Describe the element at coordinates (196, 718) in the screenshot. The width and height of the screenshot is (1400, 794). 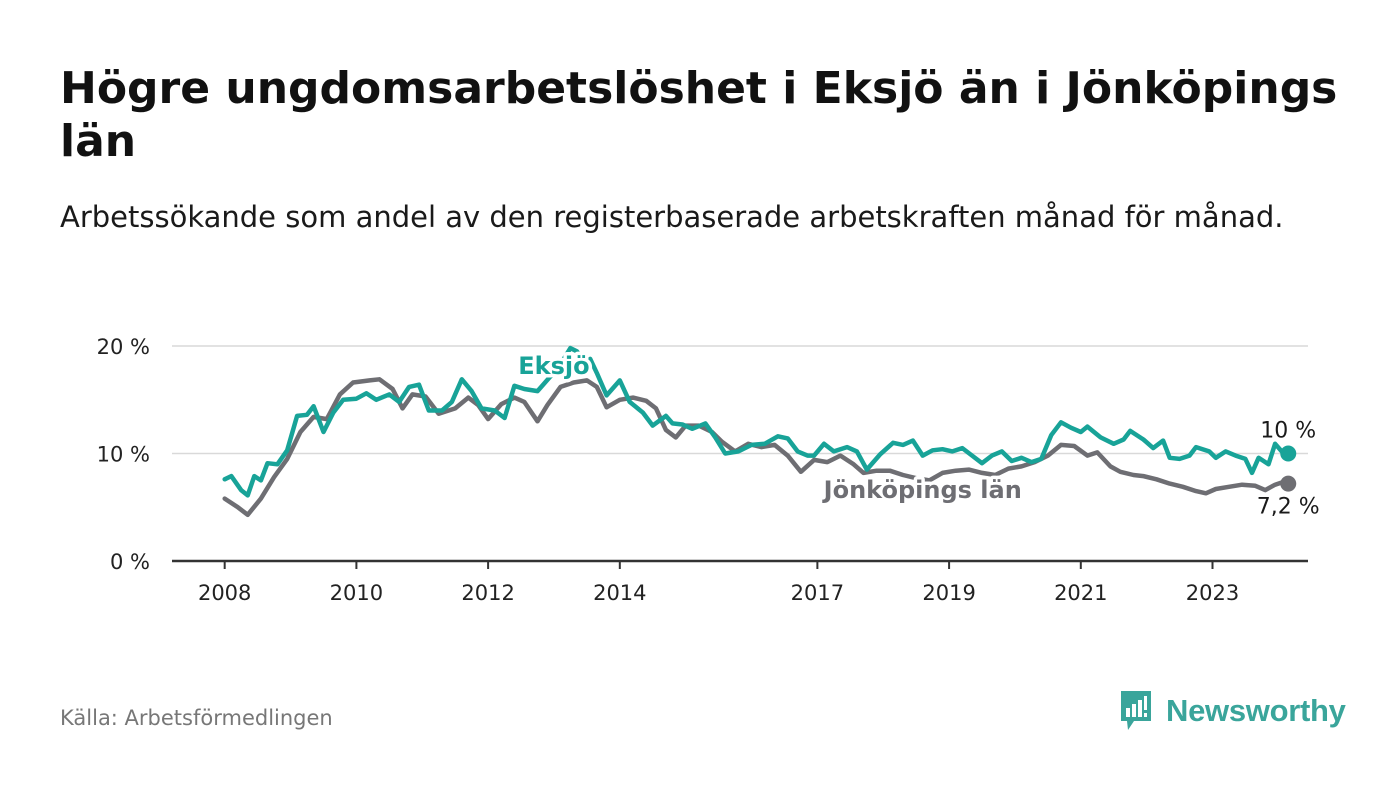
I see `source-note: Källa: Arbetsförmedlingen` at that location.